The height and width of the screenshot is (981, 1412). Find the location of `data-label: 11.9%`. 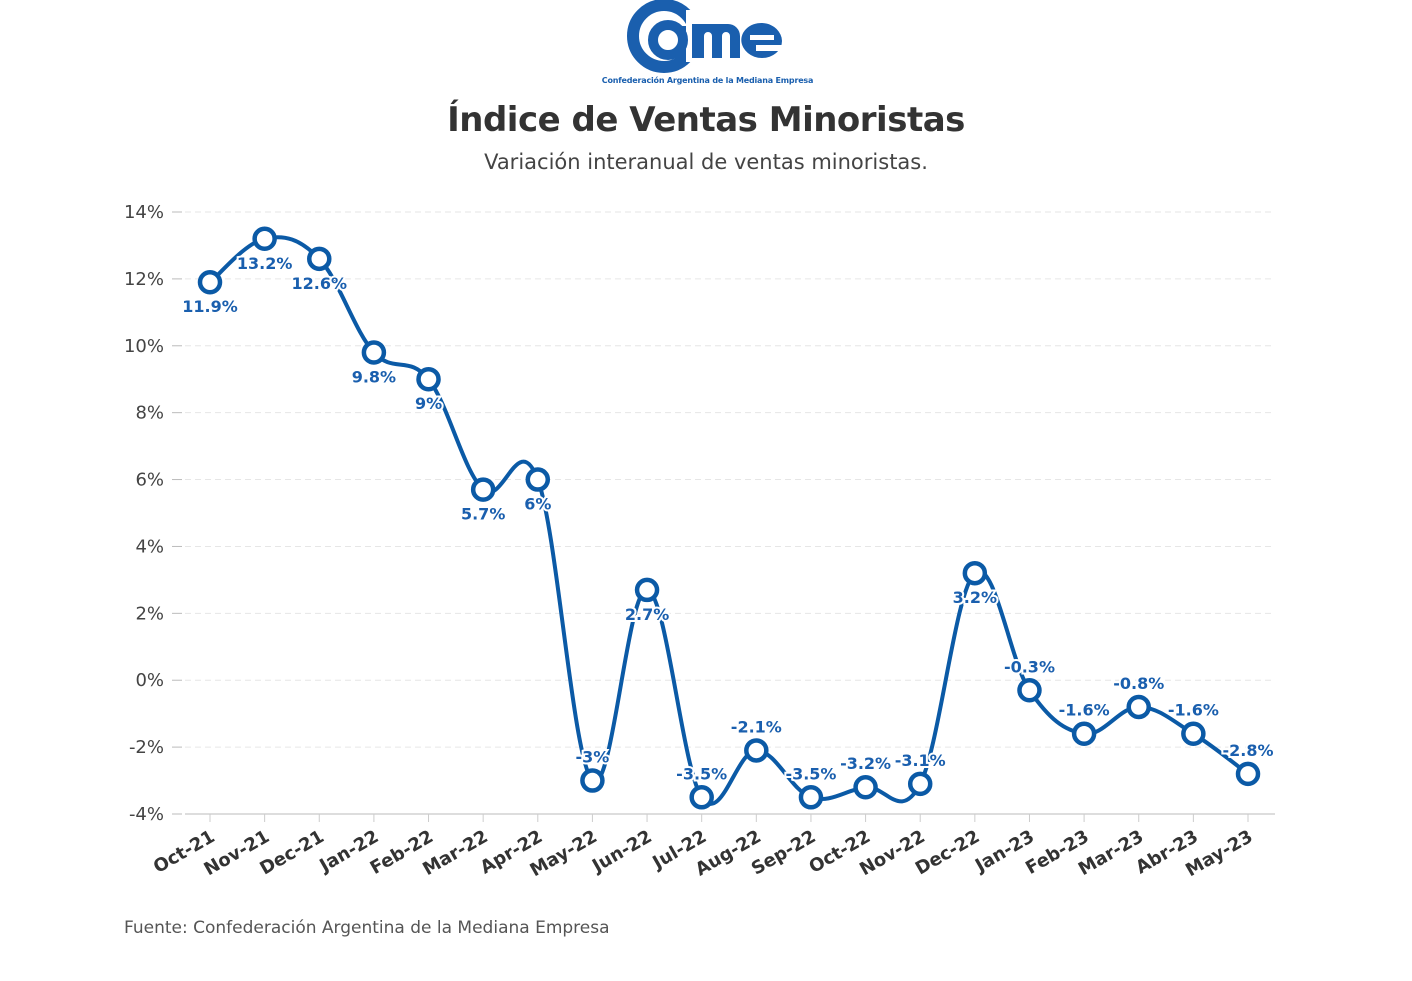

data-label: 11.9% is located at coordinates (210, 306).